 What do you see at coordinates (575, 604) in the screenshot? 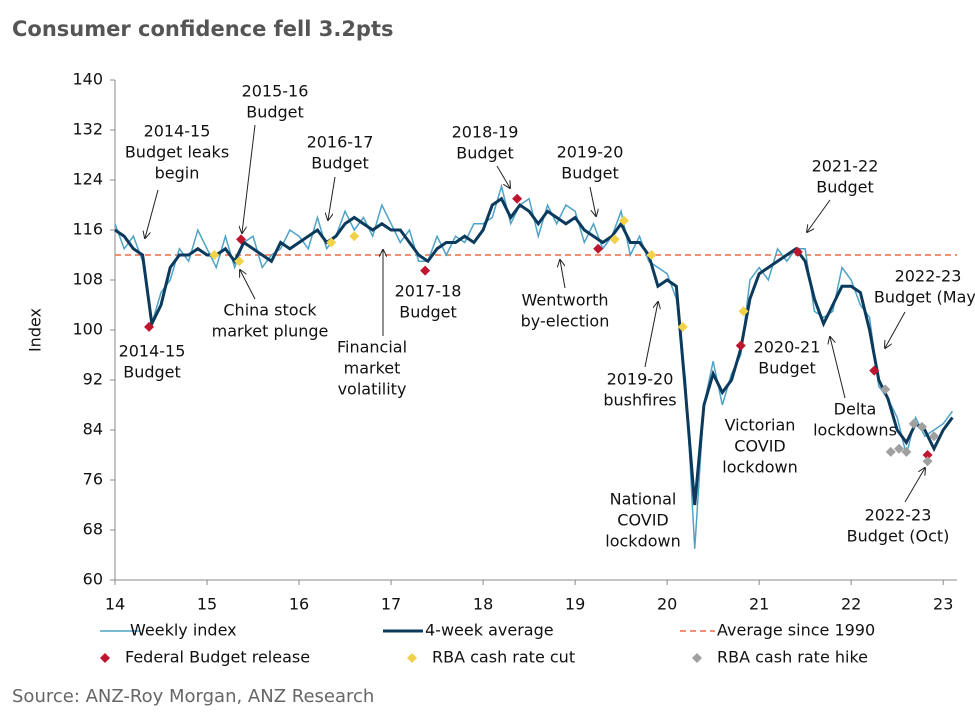
I see `x-tick-label: 19` at bounding box center [575, 604].